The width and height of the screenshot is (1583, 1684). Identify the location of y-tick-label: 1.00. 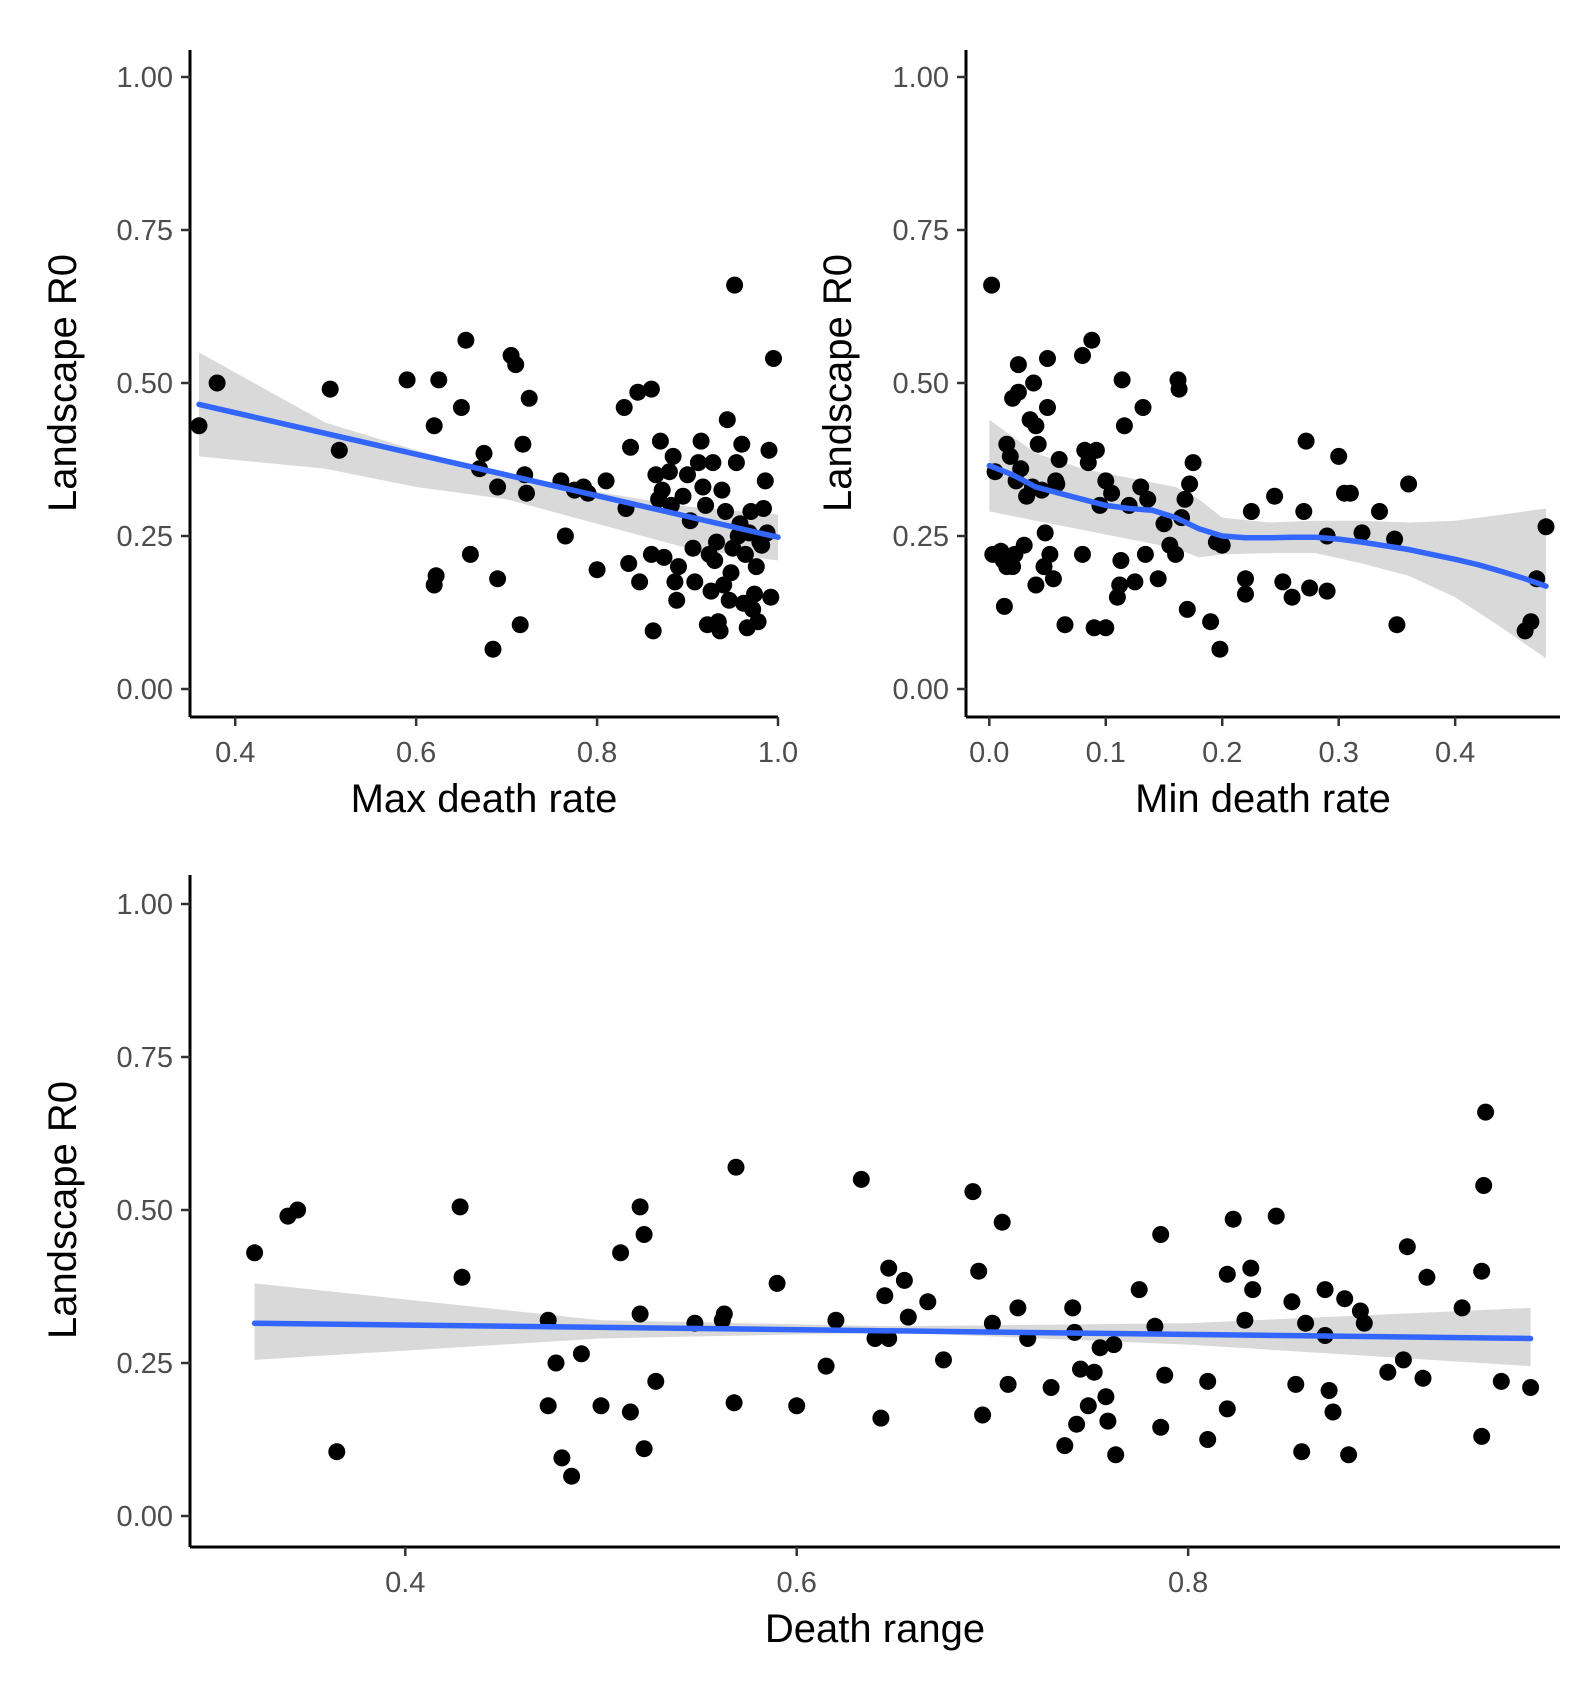
(145, 905).